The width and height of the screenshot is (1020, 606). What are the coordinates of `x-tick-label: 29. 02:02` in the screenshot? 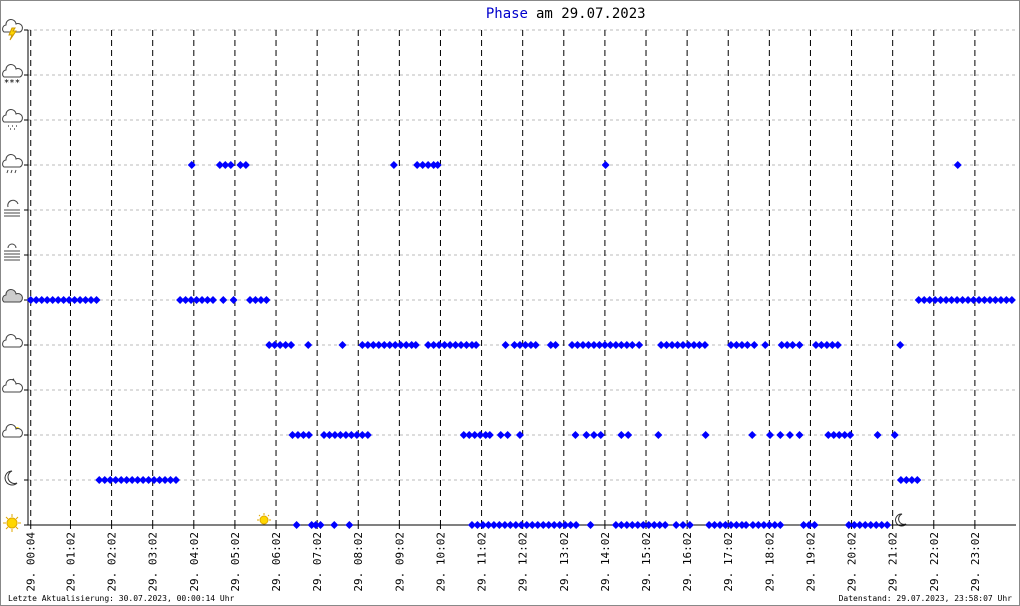 It's located at (112, 562).